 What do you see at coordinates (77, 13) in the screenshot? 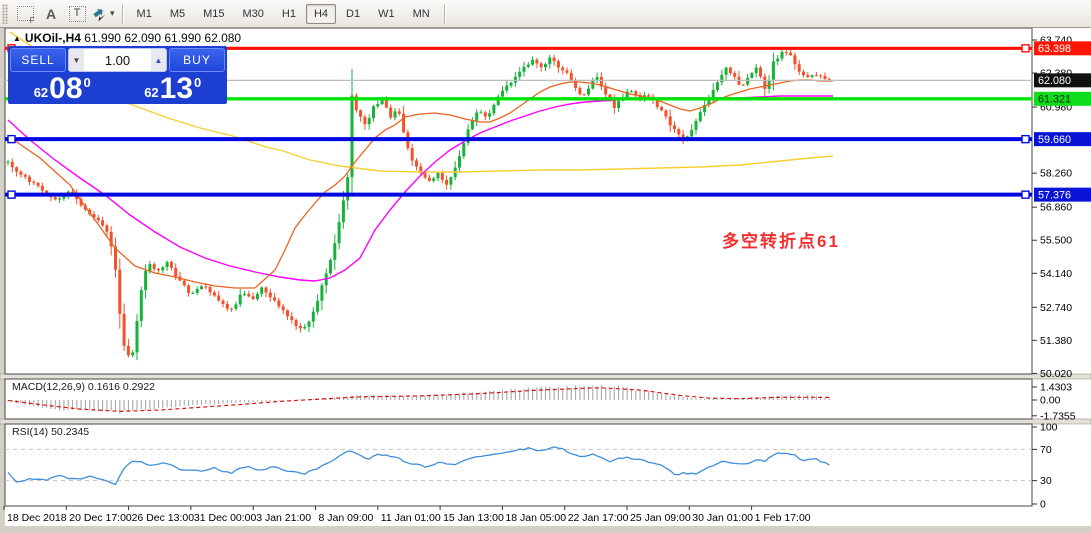
I see `text-box-tool-button: T` at bounding box center [77, 13].